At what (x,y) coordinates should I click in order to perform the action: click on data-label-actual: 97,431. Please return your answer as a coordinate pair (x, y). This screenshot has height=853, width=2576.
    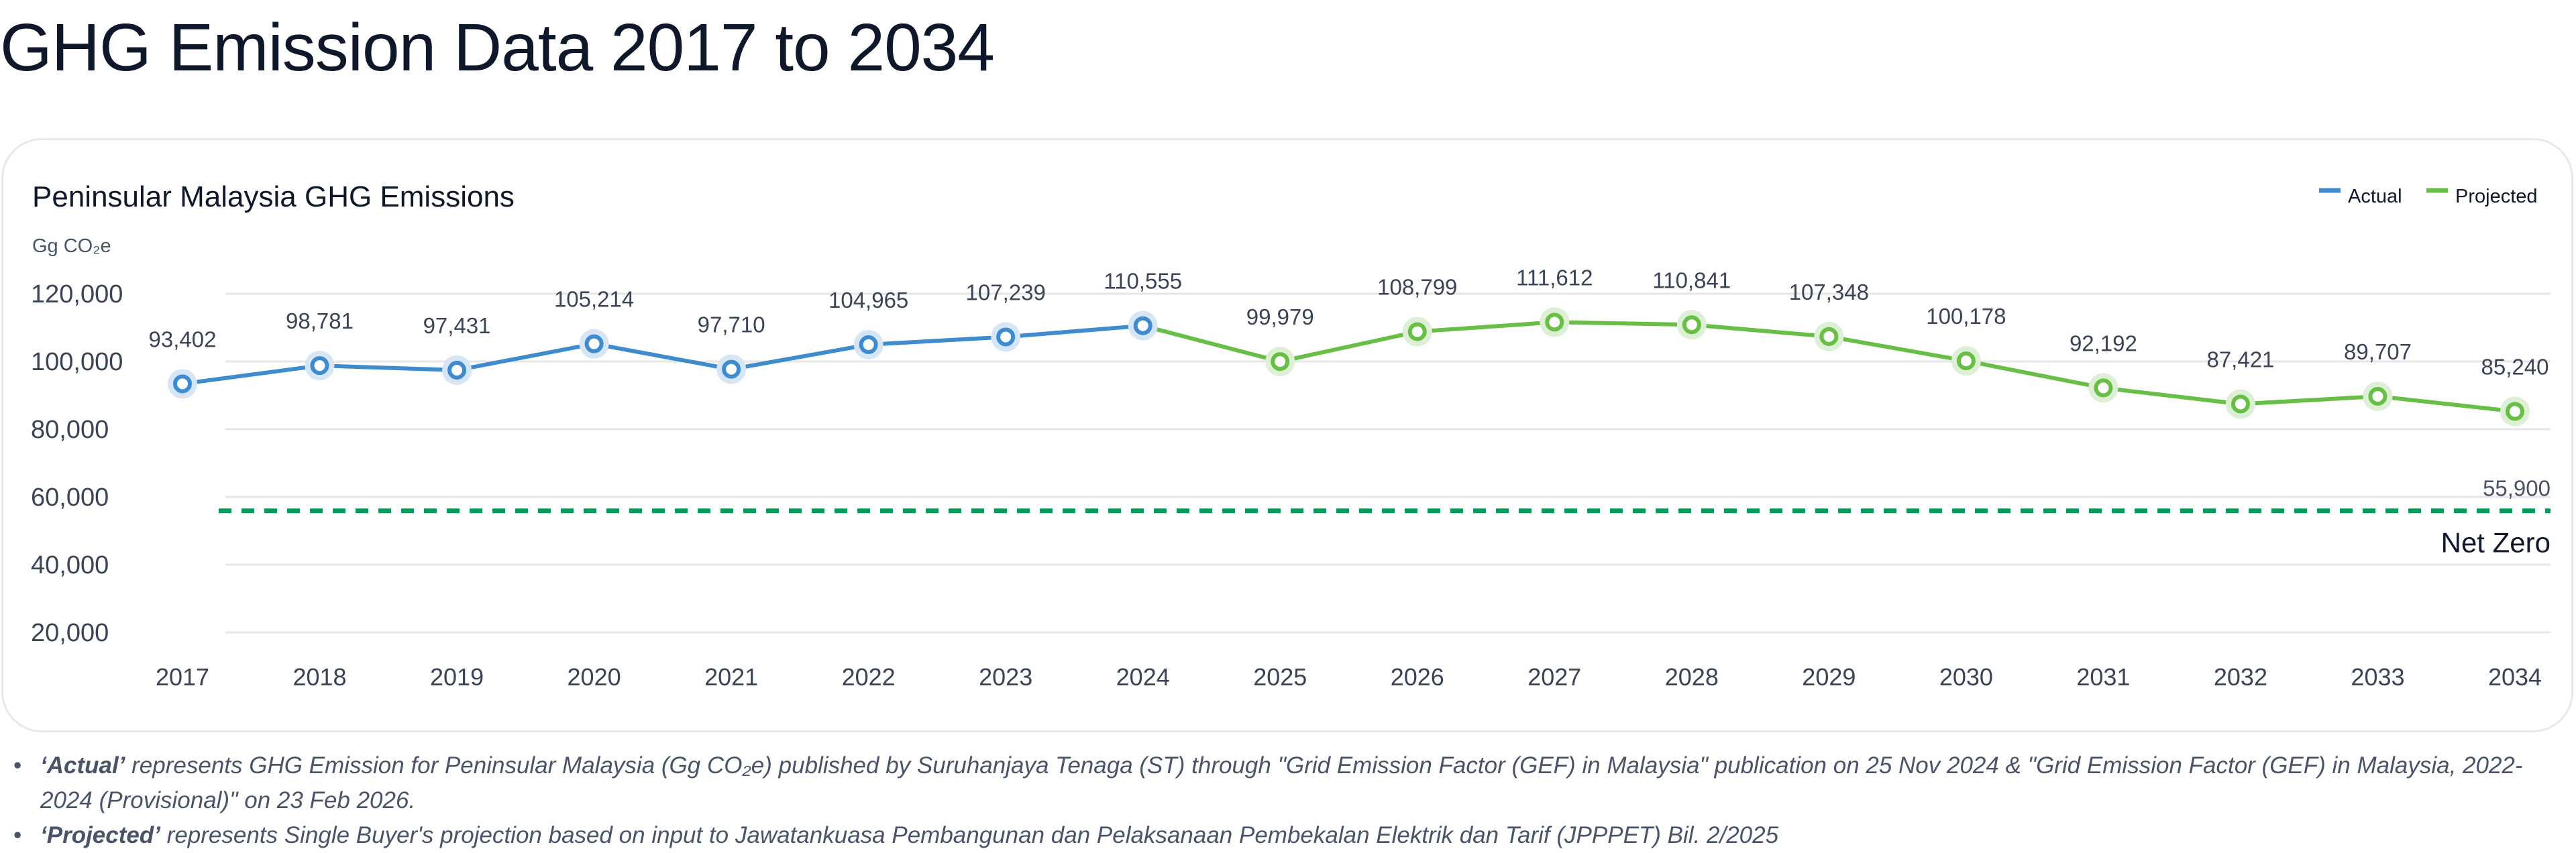
    Looking at the image, I should click on (457, 325).